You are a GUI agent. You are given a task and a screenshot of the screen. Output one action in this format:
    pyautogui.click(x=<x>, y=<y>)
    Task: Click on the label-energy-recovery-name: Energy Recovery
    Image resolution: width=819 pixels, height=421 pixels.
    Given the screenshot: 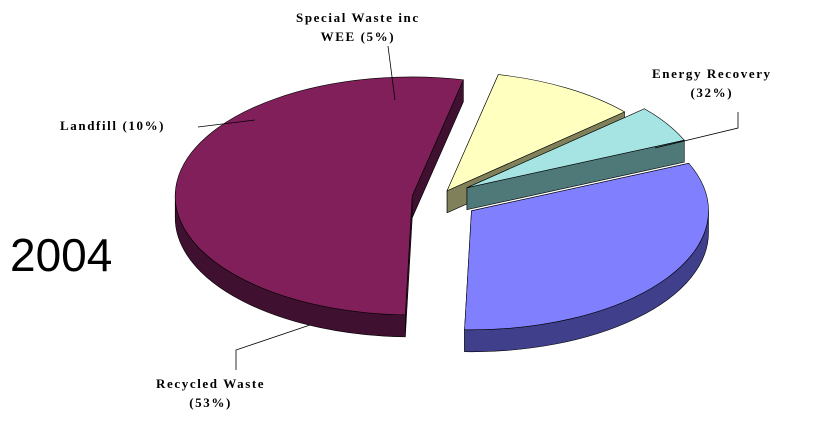 What is the action you would take?
    pyautogui.click(x=712, y=73)
    